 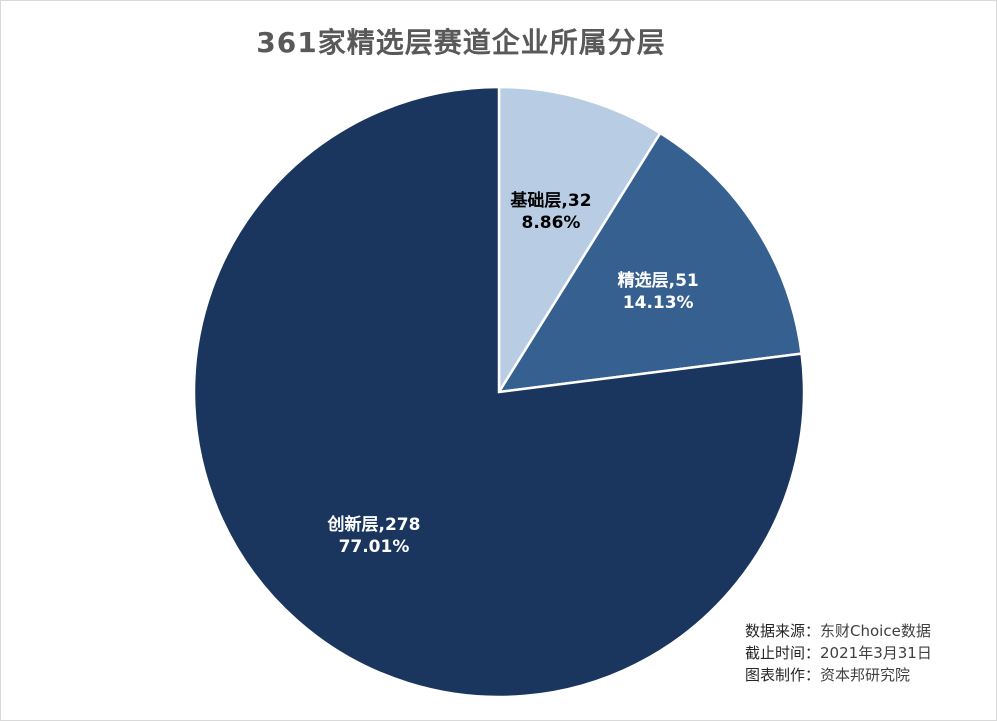 What do you see at coordinates (783, 631) in the screenshot?
I see `note-source-key: 数据来源：` at bounding box center [783, 631].